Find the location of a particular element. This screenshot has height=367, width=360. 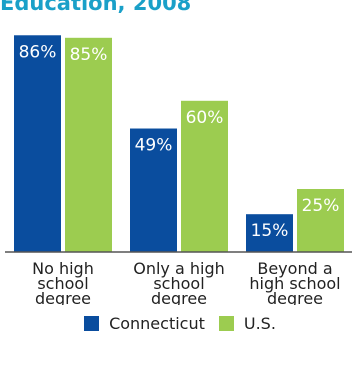

legend-label-us: U.S. is located at coordinates (259, 323).